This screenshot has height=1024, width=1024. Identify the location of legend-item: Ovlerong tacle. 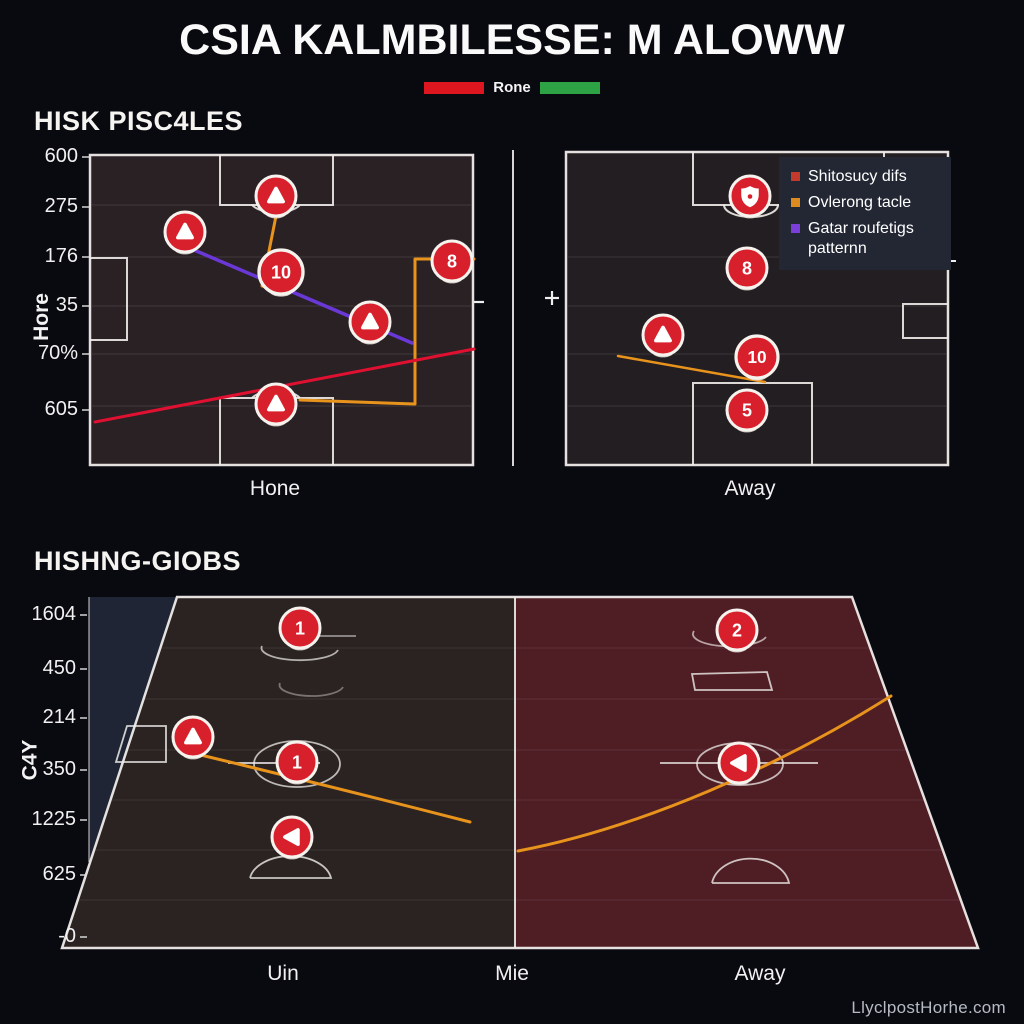
(865, 203).